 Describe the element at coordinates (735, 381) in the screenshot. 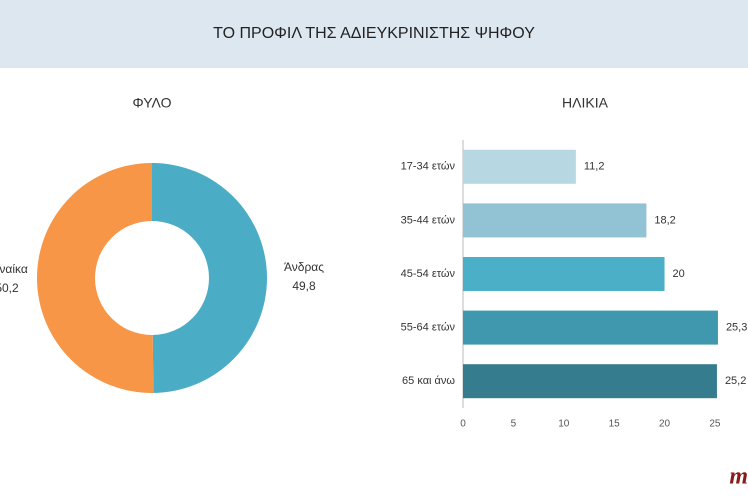

I see `value-label: 25,2` at that location.